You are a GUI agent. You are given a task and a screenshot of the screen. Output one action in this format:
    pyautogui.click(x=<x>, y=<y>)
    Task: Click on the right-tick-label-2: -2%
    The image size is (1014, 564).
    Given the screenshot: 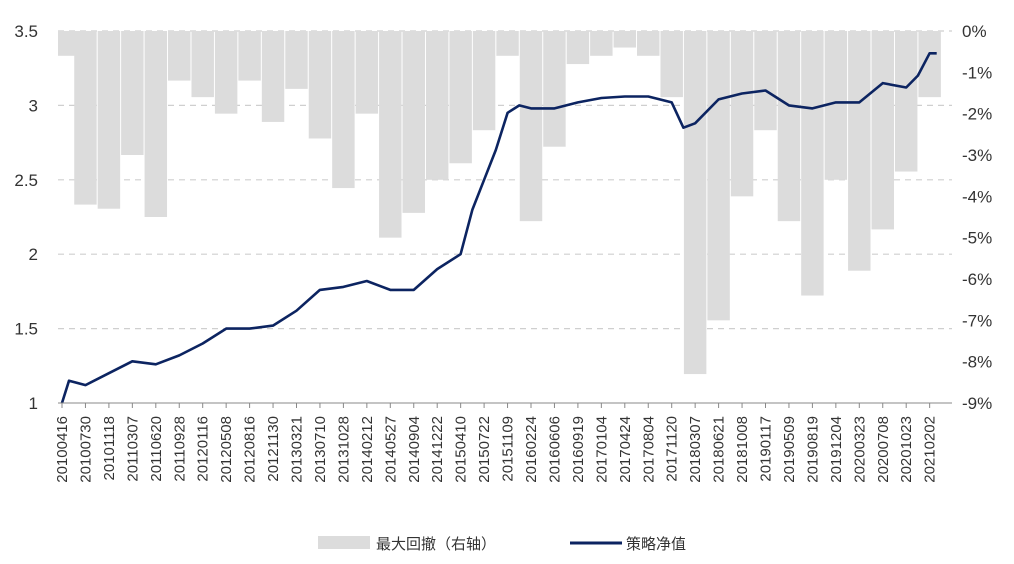 What is the action you would take?
    pyautogui.click(x=977, y=114)
    